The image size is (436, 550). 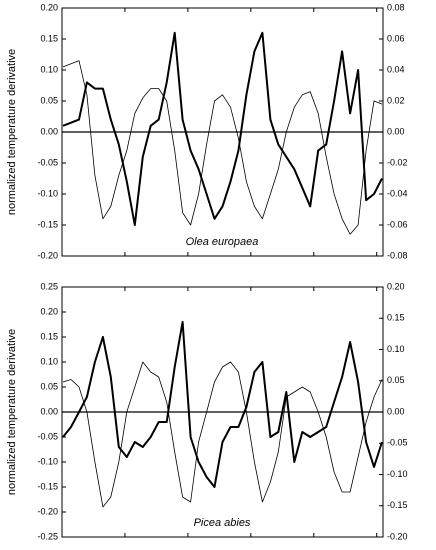 I want to click on y-tick-label: -0.25, so click(x=47, y=536).